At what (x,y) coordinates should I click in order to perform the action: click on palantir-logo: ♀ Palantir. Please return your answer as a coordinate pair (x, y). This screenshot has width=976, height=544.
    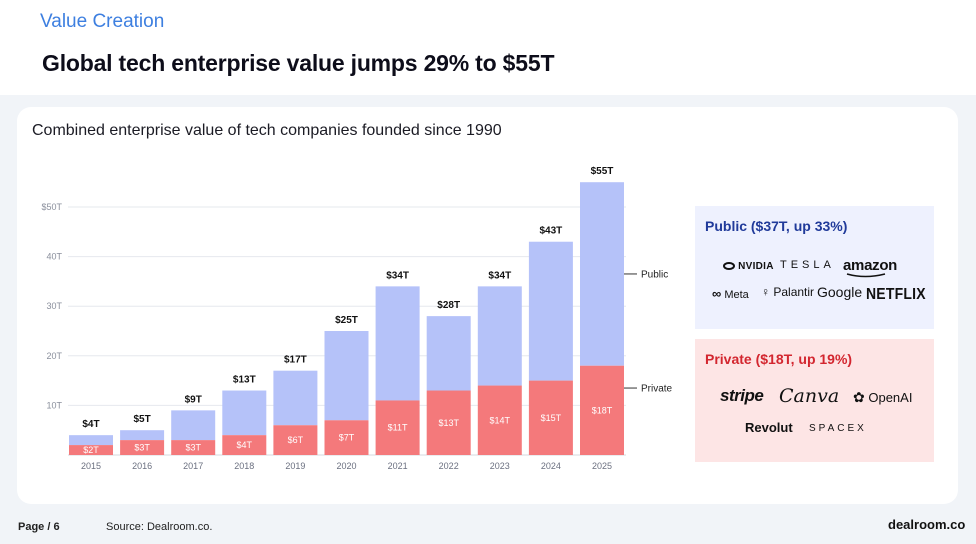
    Looking at the image, I should click on (788, 292).